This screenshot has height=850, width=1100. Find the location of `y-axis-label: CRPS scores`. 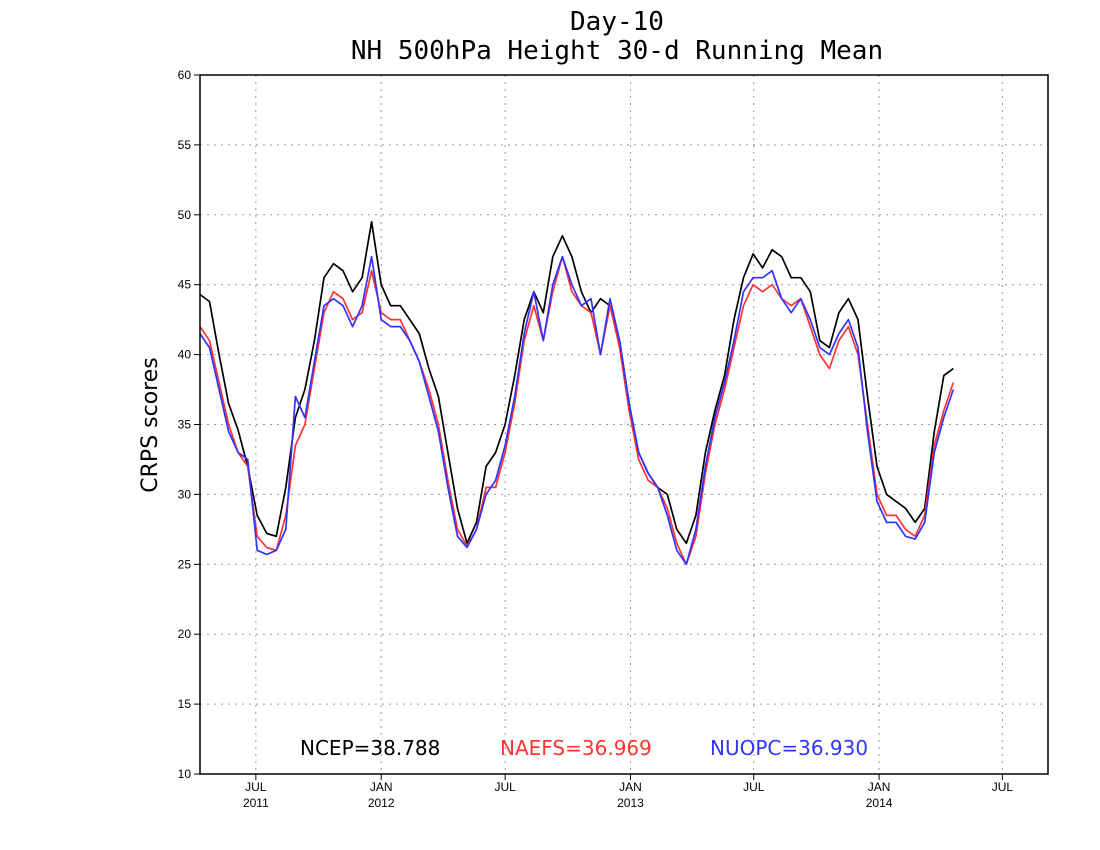

y-axis-label: CRPS scores is located at coordinates (150, 424).